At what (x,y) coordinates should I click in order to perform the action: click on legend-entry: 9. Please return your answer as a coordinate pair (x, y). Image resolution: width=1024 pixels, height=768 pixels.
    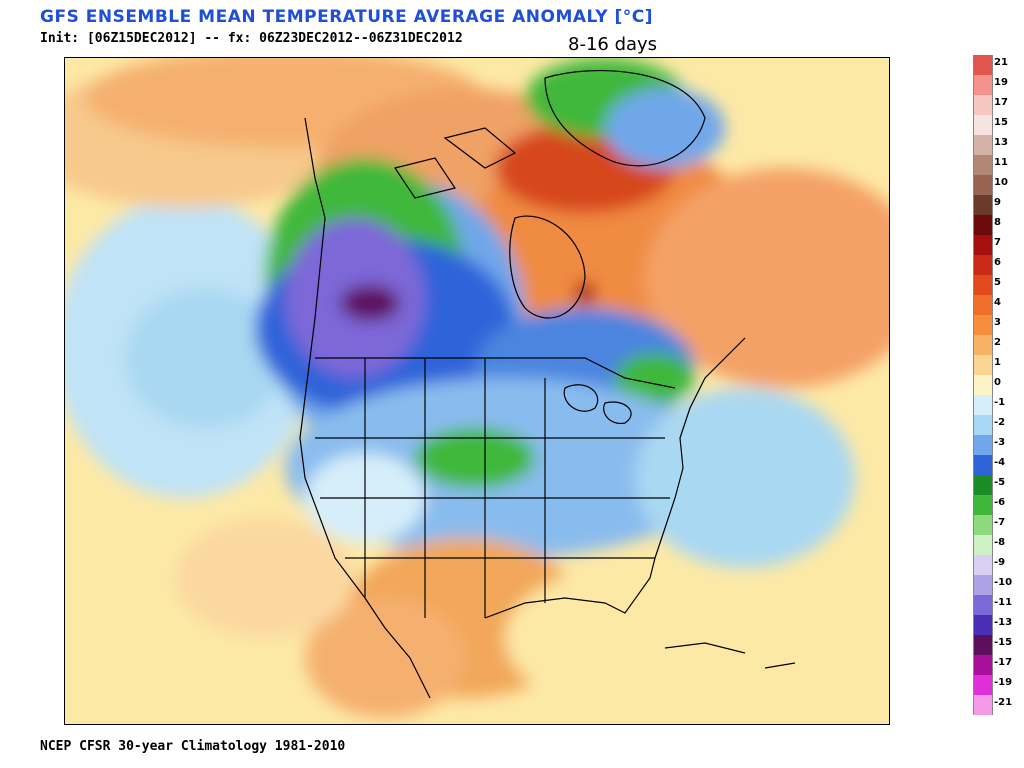
    Looking at the image, I should click on (997, 205).